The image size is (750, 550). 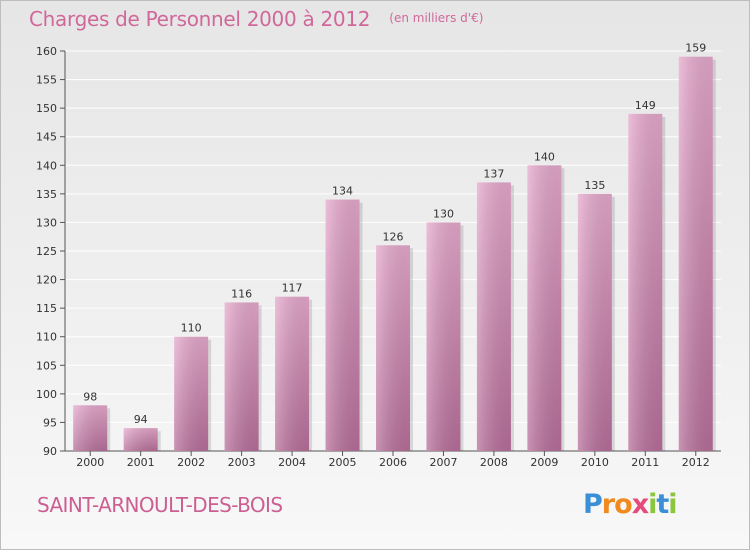 What do you see at coordinates (46, 251) in the screenshot?
I see `y-tick-label: 125` at bounding box center [46, 251].